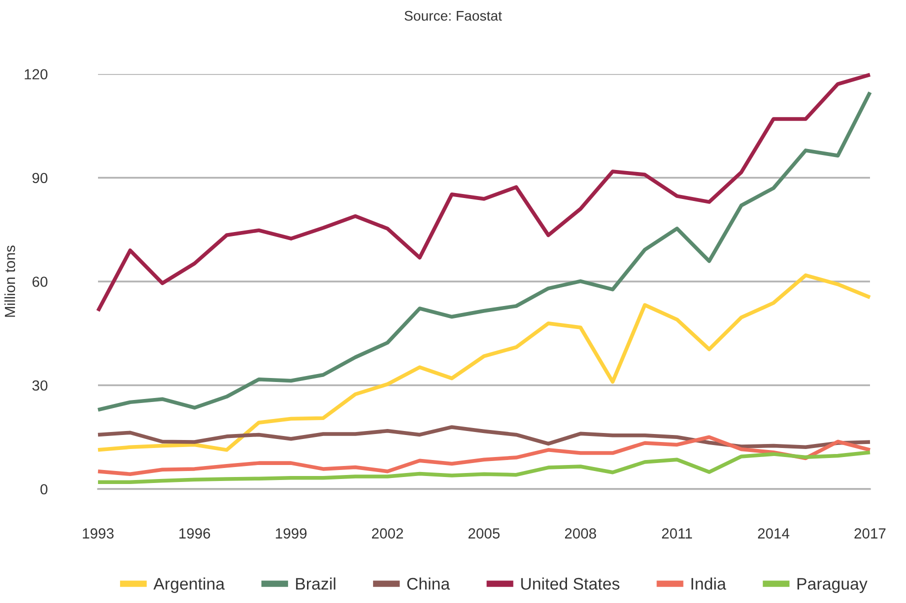  I want to click on y-tick-label: 0, so click(44, 489).